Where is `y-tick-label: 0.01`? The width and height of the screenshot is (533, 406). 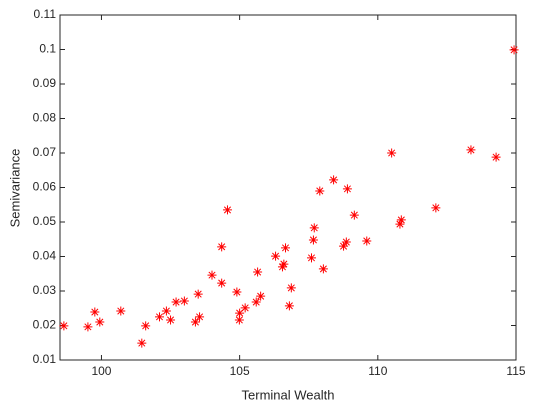 y-tick-label: 0.01 is located at coordinates (45, 359).